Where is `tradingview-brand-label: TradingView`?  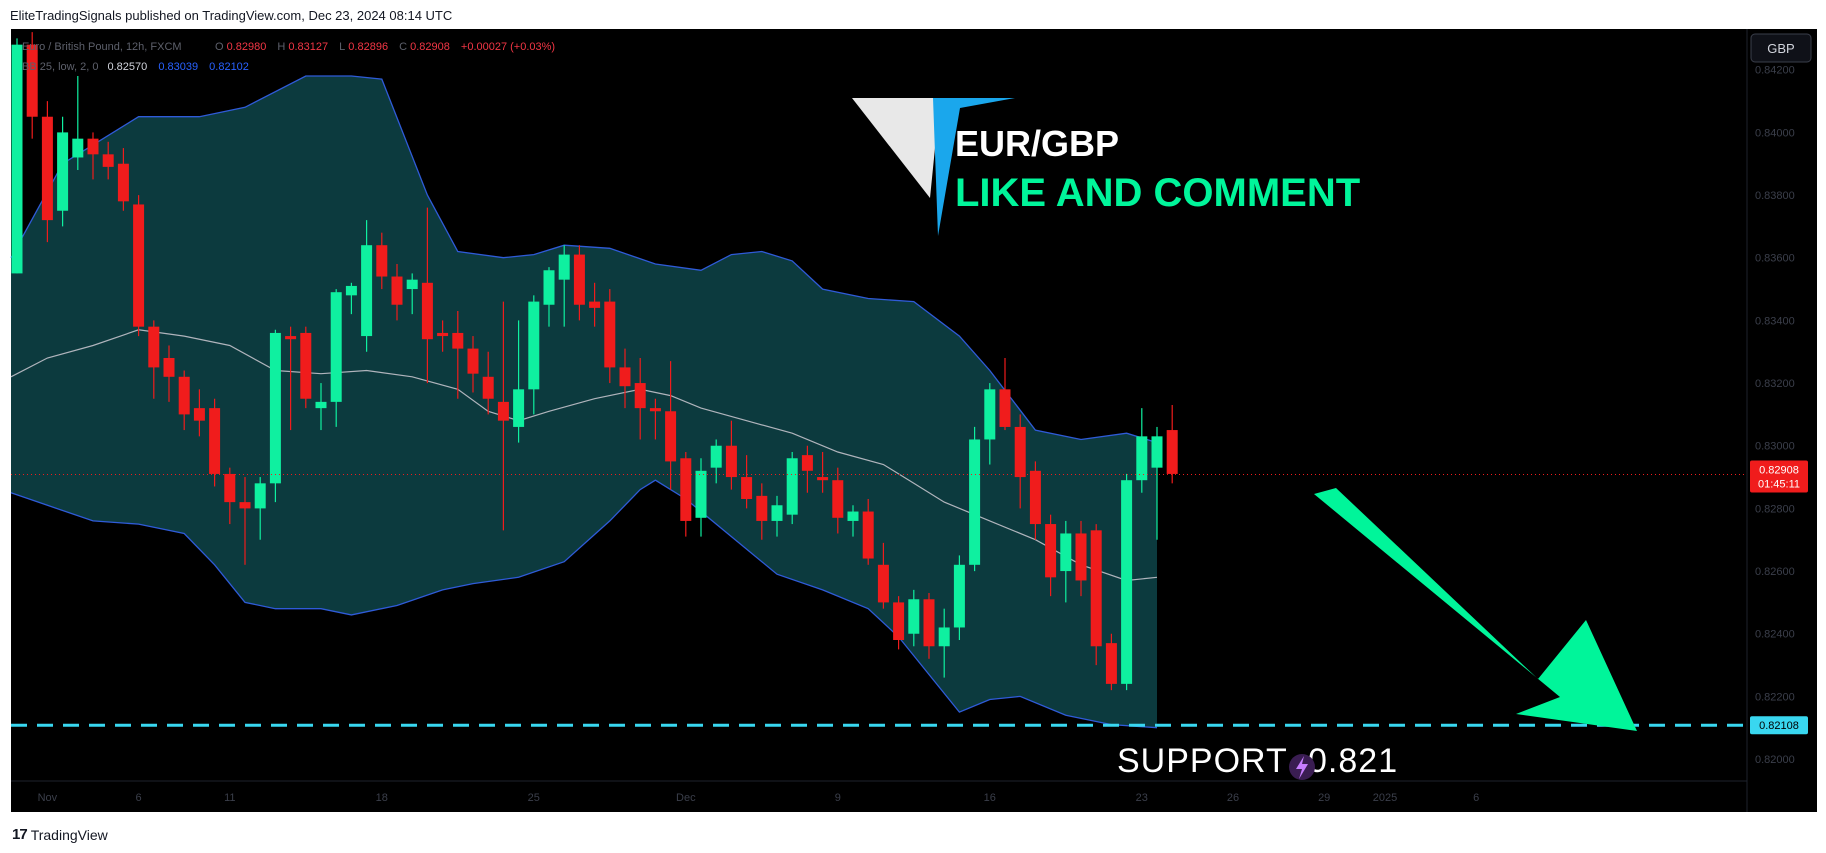
tradingview-brand-label: TradingView is located at coordinates (69, 834).